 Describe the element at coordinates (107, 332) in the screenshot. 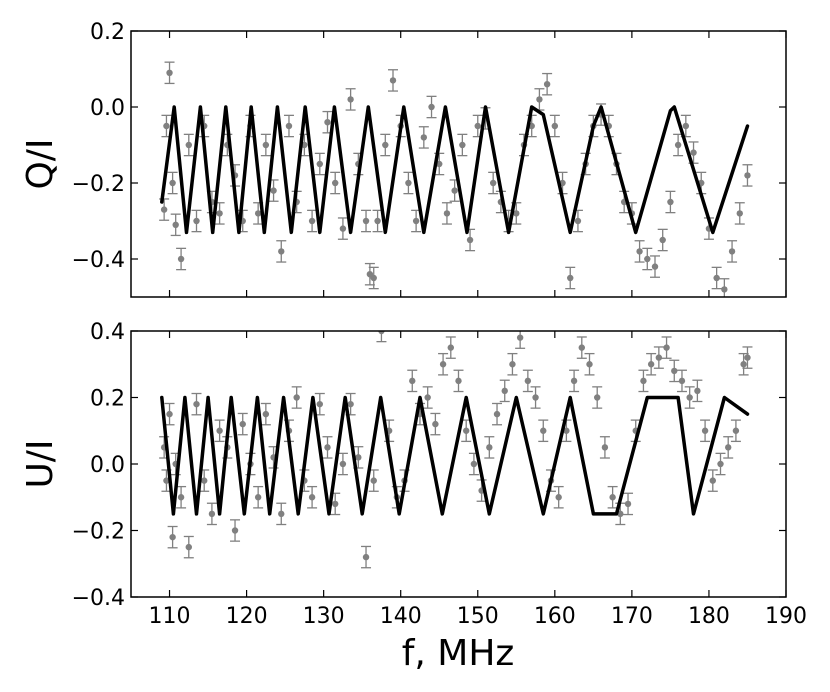

I see `y-tick-label: 0.4` at that location.